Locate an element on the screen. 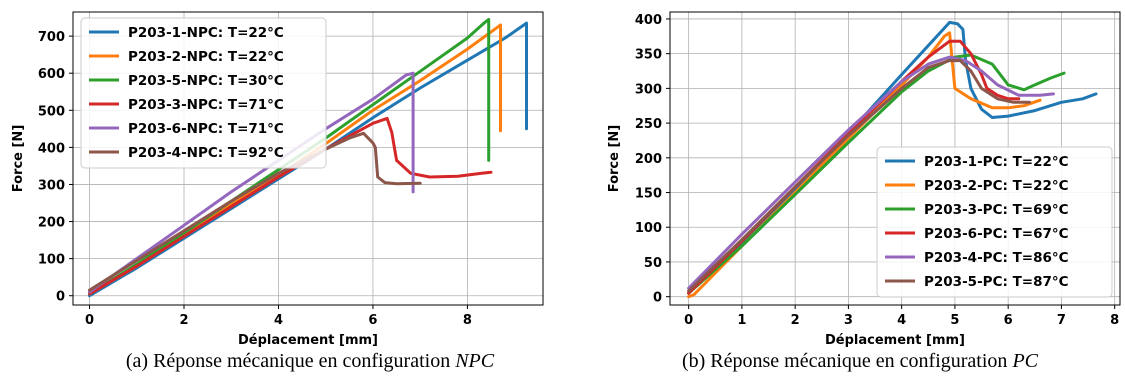  x-tick-label: 1 is located at coordinates (741, 320).